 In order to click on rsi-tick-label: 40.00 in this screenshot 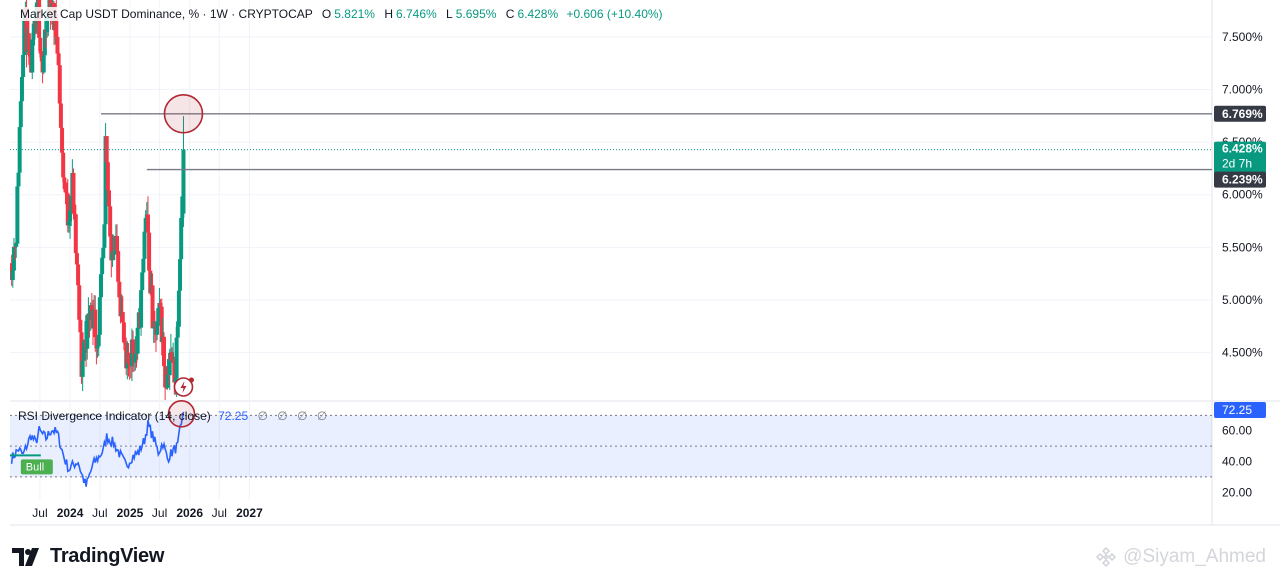, I will do `click(1237, 462)`.